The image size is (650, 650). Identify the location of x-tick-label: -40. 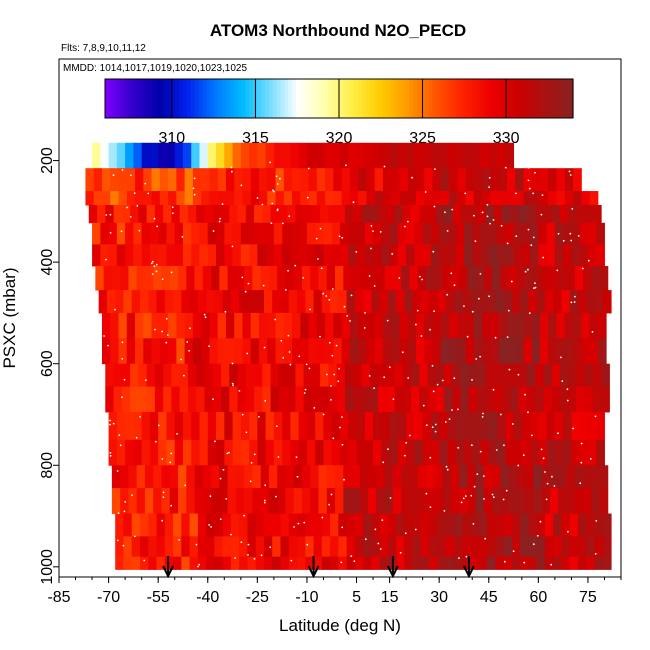
(207, 597).